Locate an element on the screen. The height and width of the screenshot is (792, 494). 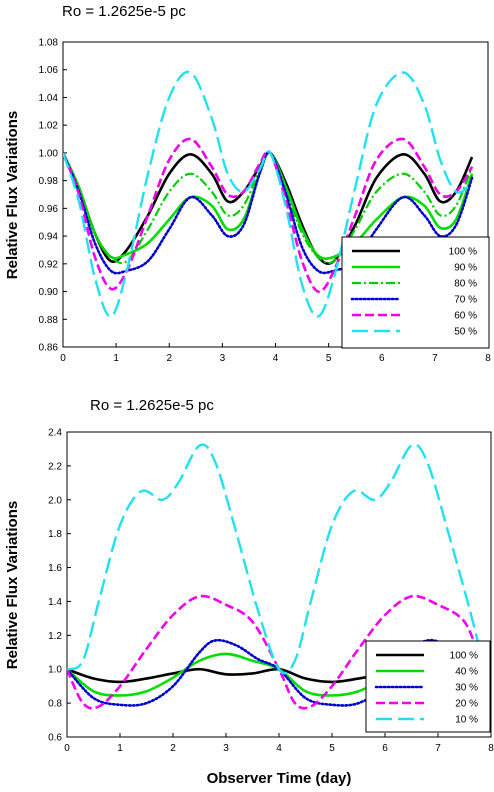
legend-label: 50 % is located at coordinates (465, 332).